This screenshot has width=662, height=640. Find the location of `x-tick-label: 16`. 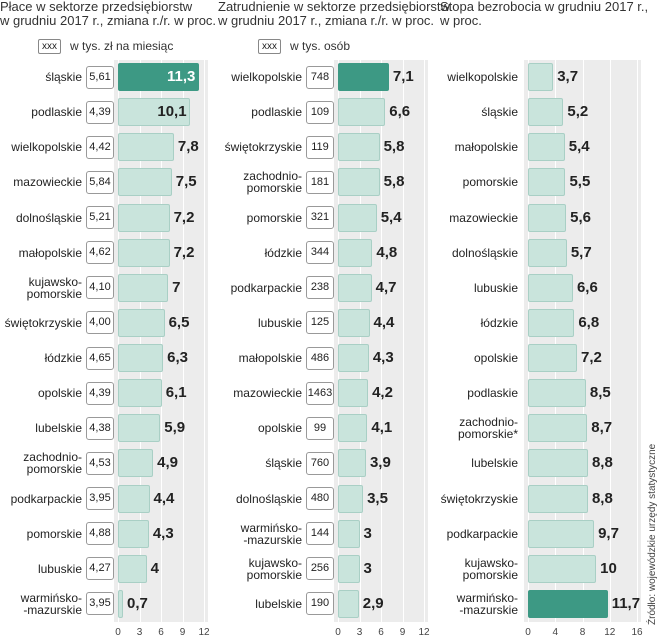

x-tick-label: 16 is located at coordinates (637, 632).